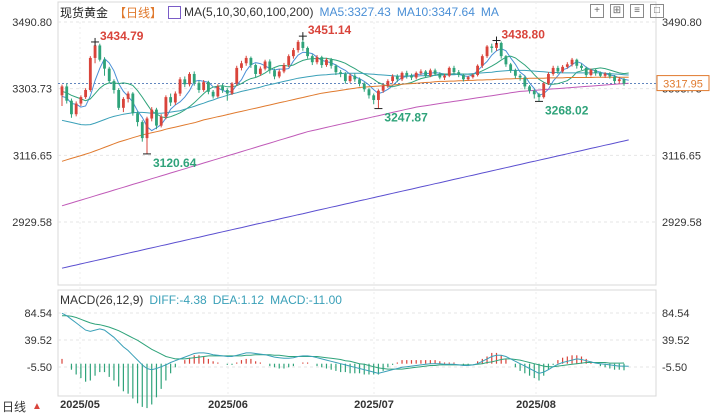 This screenshot has height=418, width=715. I want to click on ma-toggle-icon, so click(175, 12).